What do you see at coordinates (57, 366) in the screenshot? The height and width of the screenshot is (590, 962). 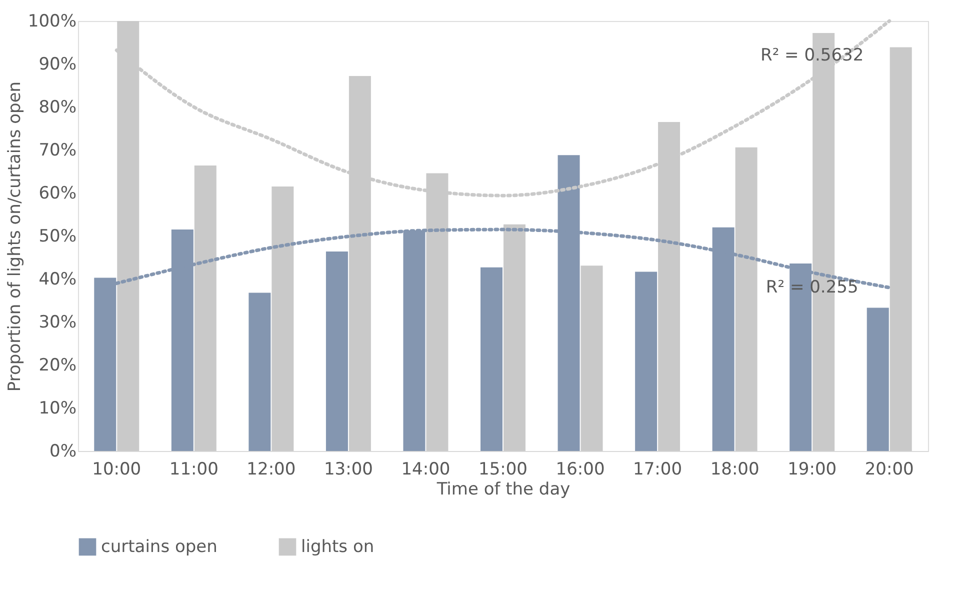 I see `y-tick-label: 20%` at bounding box center [57, 366].